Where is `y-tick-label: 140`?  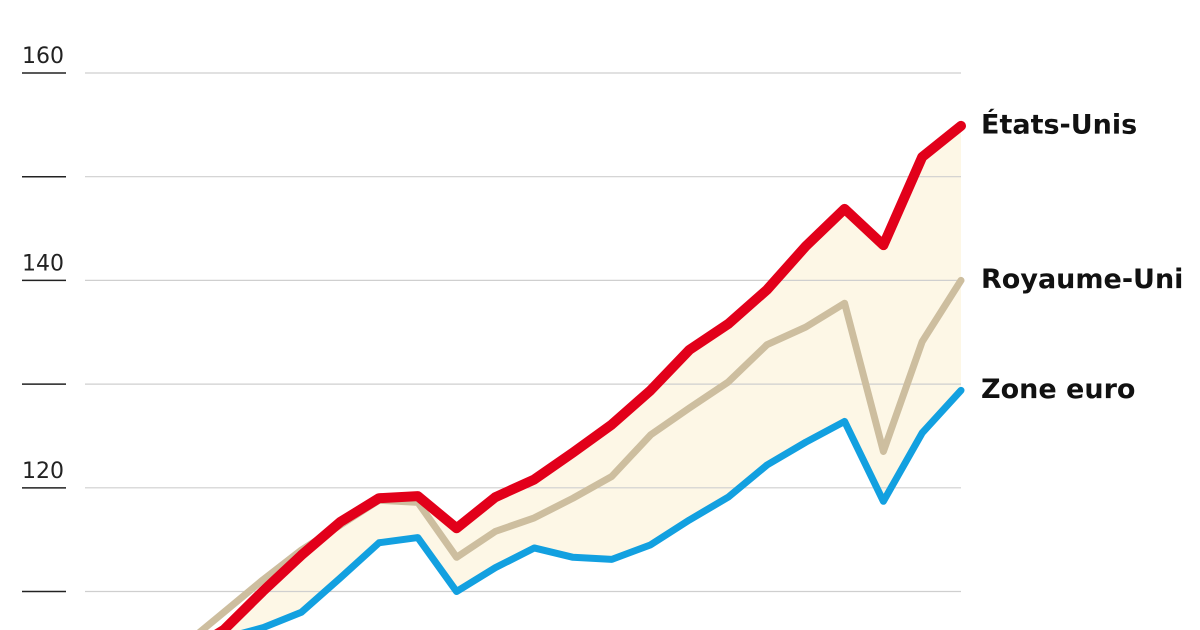
y-tick-label: 140 is located at coordinates (43, 263).